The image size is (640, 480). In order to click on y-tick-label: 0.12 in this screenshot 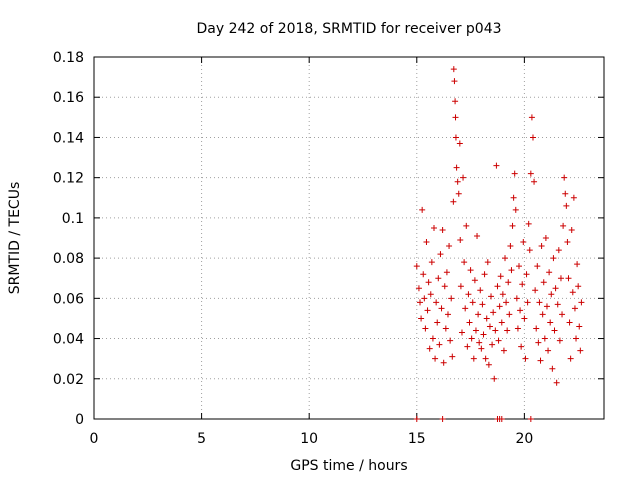, I will do `click(68, 179)`.